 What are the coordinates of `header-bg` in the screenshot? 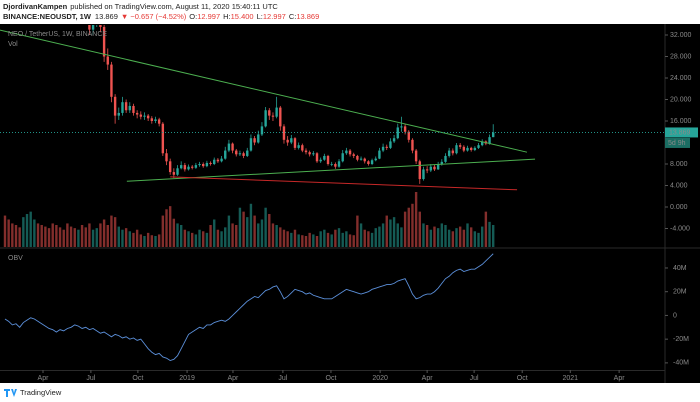 It's located at (350, 12).